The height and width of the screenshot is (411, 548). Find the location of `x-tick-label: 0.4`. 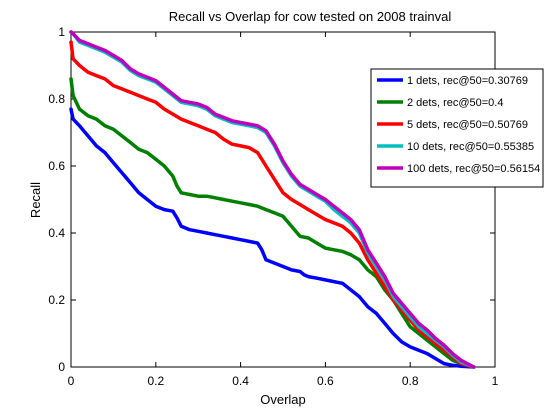

x-tick-label: 0.4 is located at coordinates (240, 381).